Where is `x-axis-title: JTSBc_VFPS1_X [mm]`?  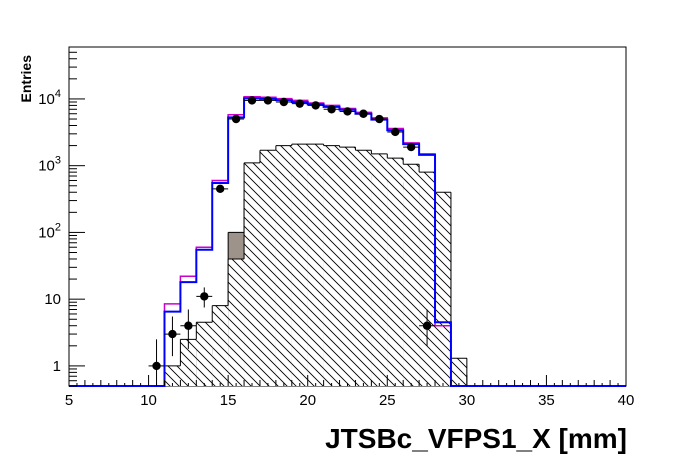
x-axis-title: JTSBc_VFPS1_X [mm] is located at coordinates (476, 438).